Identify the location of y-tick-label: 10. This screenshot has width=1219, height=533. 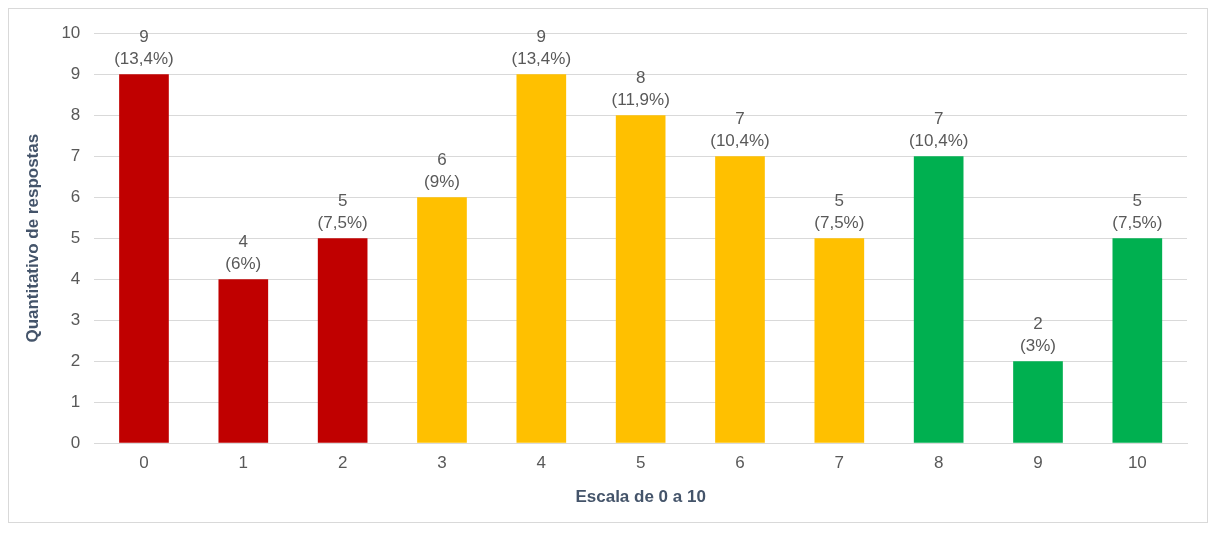
(71, 32).